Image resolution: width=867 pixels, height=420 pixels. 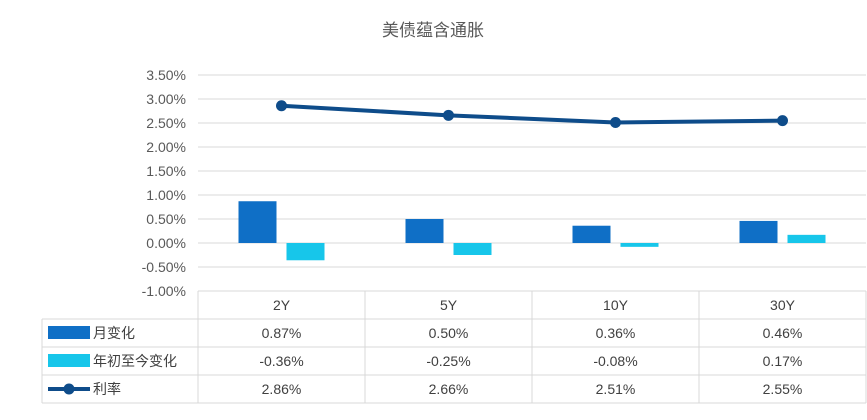 I want to click on y-tick-label: 0.00%, so click(x=166, y=243).